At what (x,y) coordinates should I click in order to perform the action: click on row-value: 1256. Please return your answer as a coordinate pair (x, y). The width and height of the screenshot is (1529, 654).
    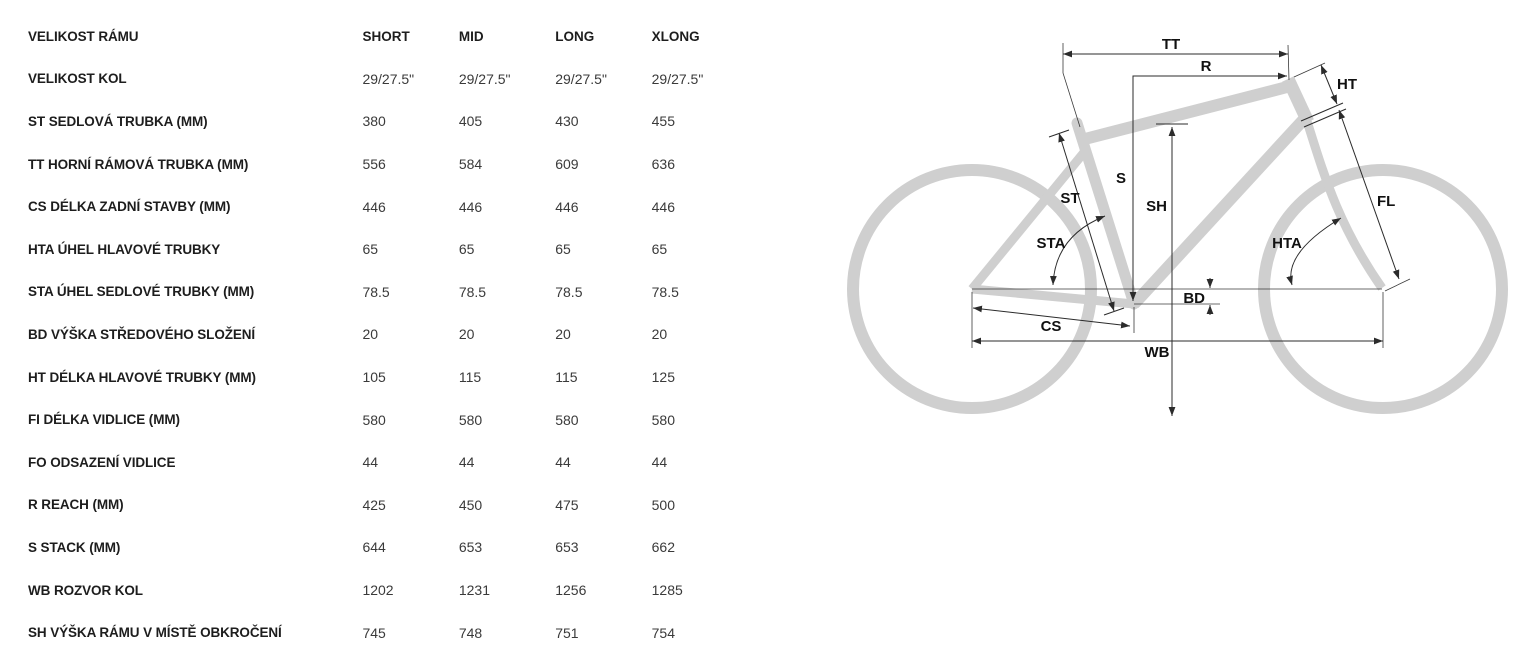
    Looking at the image, I should click on (571, 590).